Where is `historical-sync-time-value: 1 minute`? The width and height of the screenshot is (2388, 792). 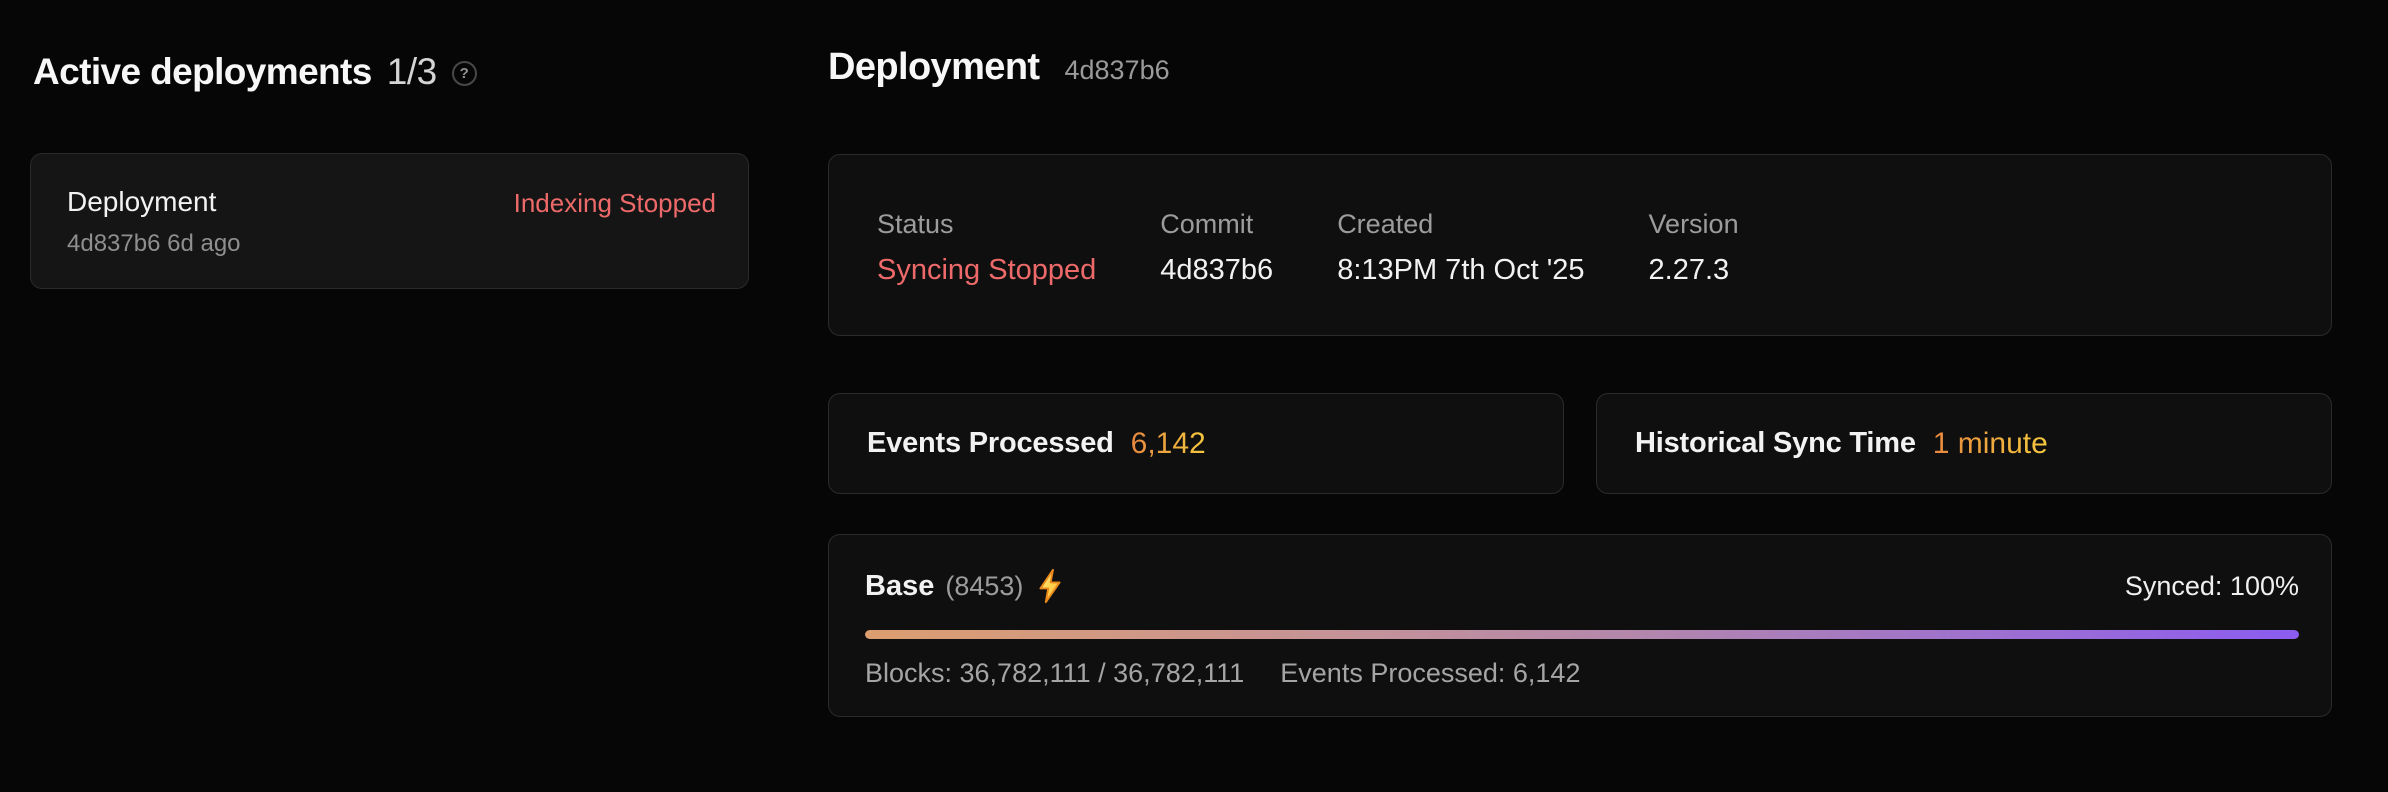
historical-sync-time-value: 1 minute is located at coordinates (1990, 443).